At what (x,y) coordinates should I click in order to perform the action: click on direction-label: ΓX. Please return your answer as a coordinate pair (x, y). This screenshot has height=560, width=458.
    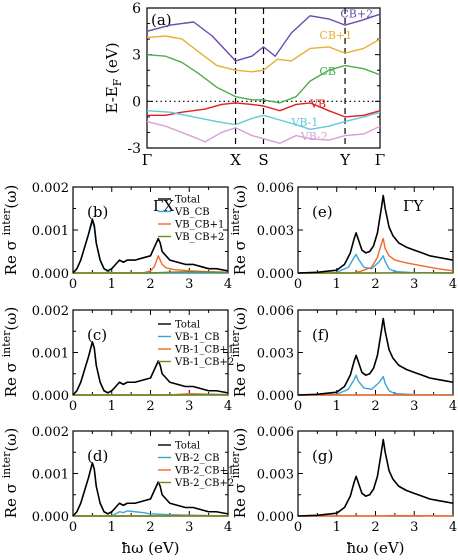
    Looking at the image, I should click on (163, 206).